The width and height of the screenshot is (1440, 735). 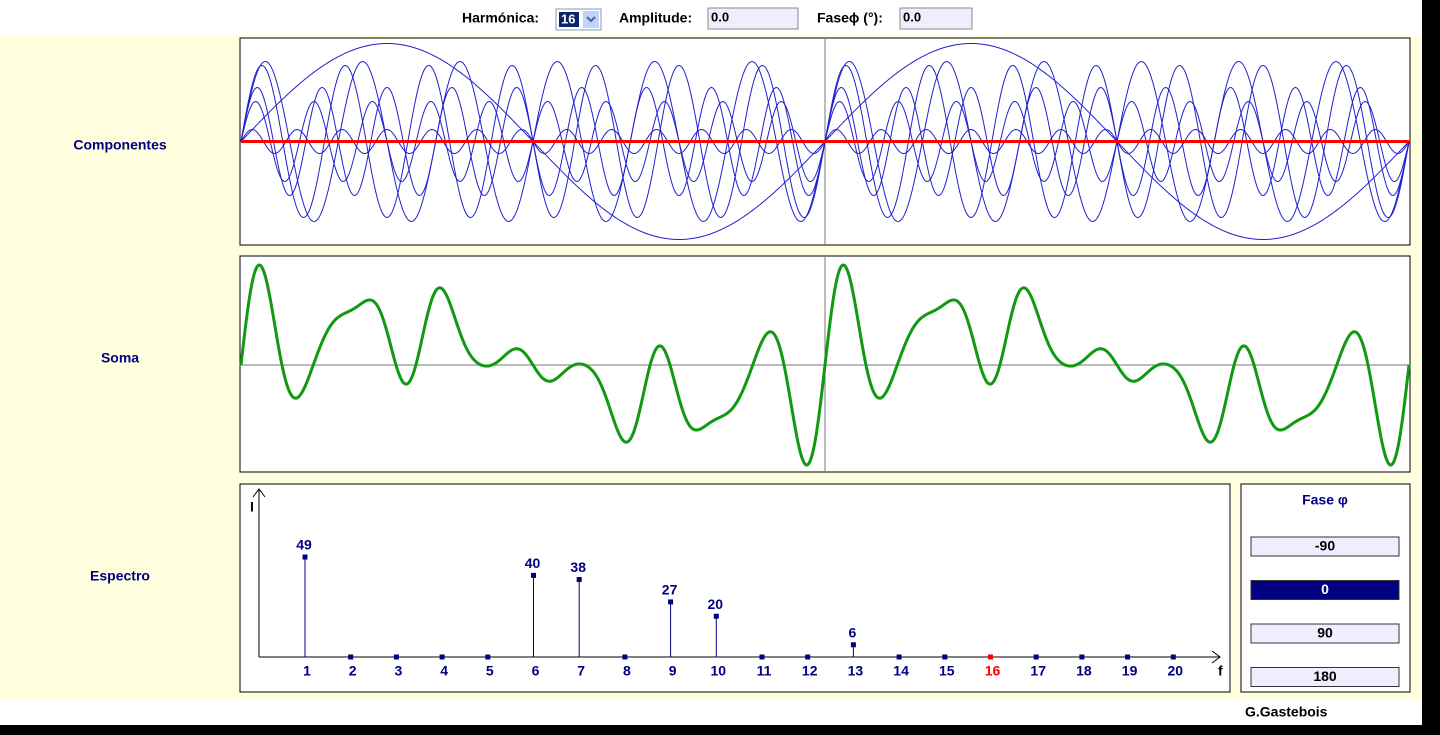 What do you see at coordinates (1038, 671) in the screenshot?
I see `harmonic-tick-label: 17` at bounding box center [1038, 671].